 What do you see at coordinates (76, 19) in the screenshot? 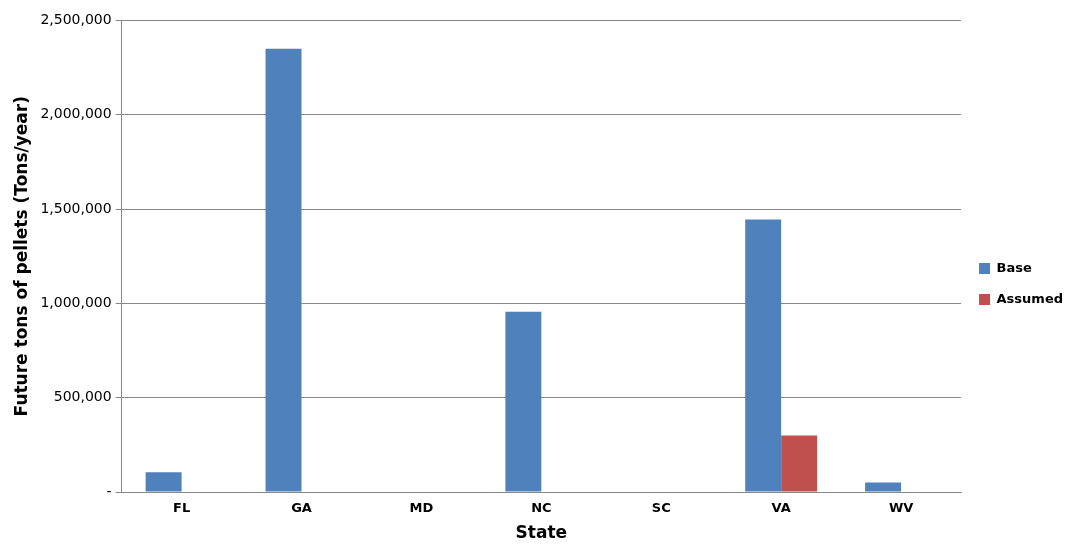
I see `y-tick-label: 2,500,000` at bounding box center [76, 19].